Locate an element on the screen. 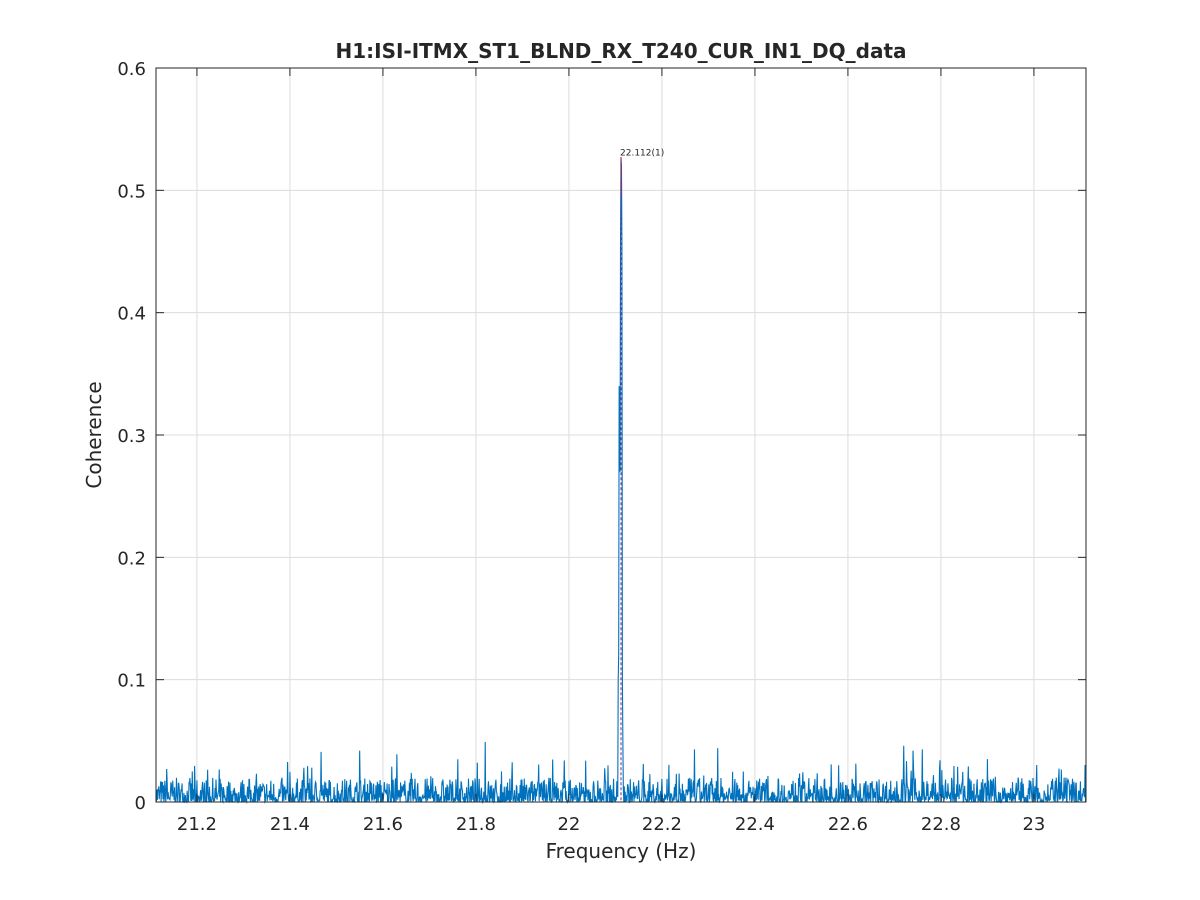  x-axis-label: Frequency (Hz) is located at coordinates (621, 851).